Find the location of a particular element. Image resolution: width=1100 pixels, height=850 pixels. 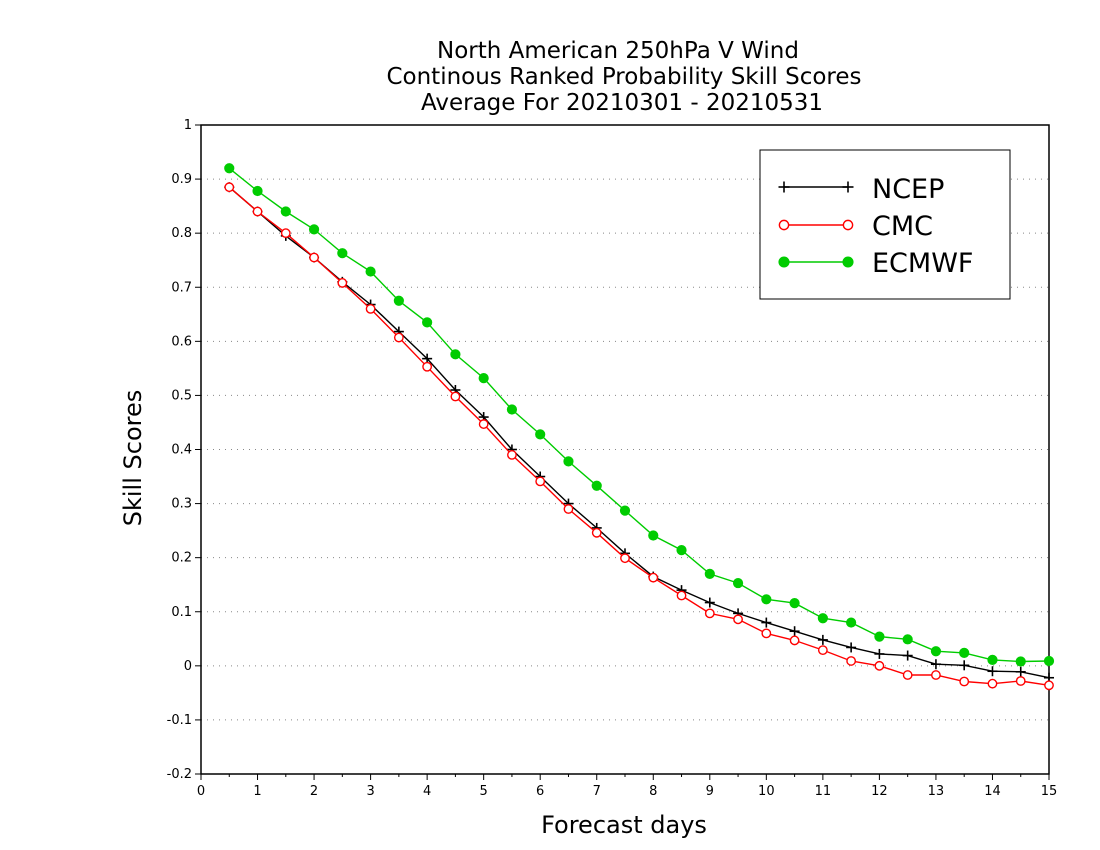

y-tick-label: 0.2 is located at coordinates (181, 558).